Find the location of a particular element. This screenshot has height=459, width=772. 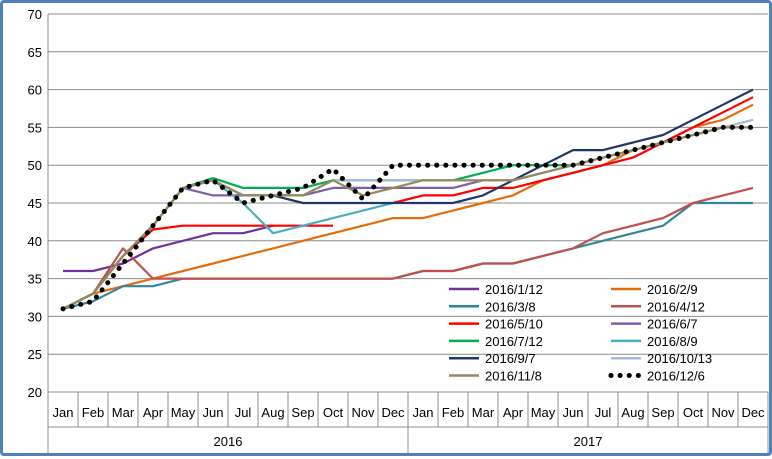

y-tick-label: 65 is located at coordinates (35, 52).